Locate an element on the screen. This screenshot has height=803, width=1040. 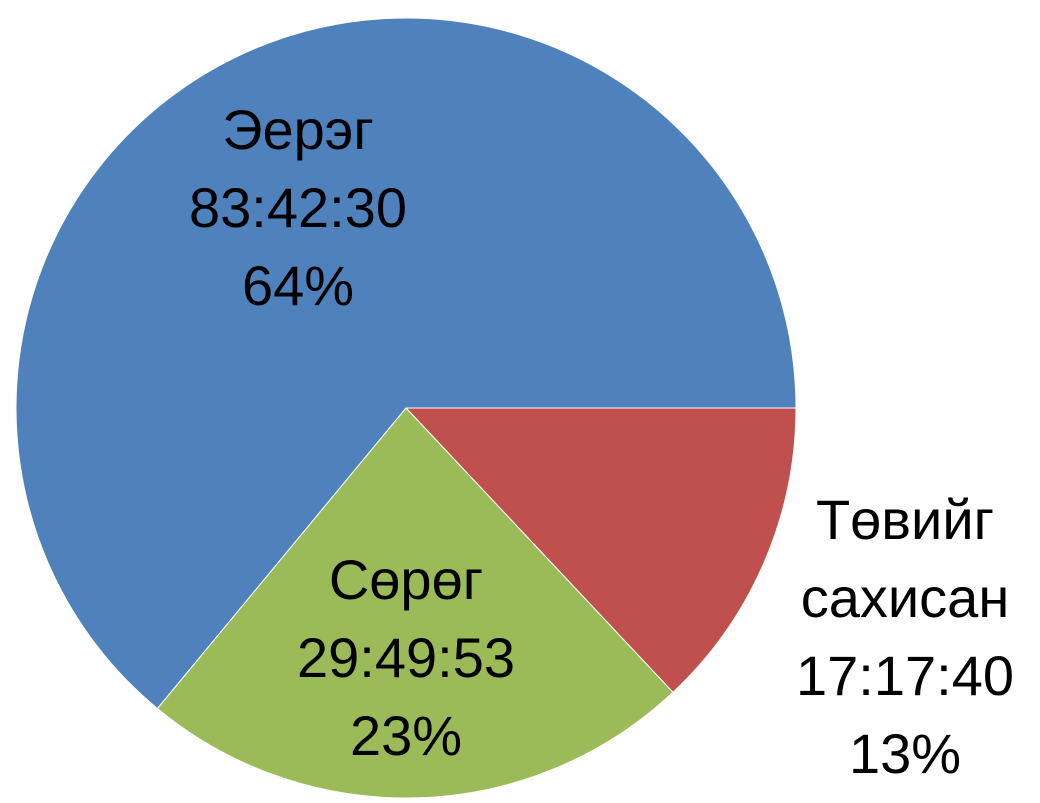
category-label: Эерэг is located at coordinates (298, 129).